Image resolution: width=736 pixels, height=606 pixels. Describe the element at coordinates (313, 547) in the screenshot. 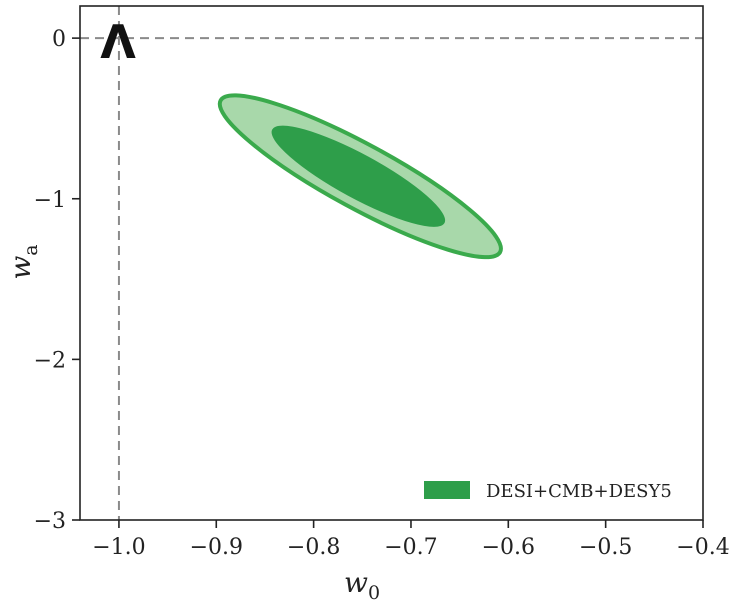

I see `x-tick-label: −0.8` at that location.